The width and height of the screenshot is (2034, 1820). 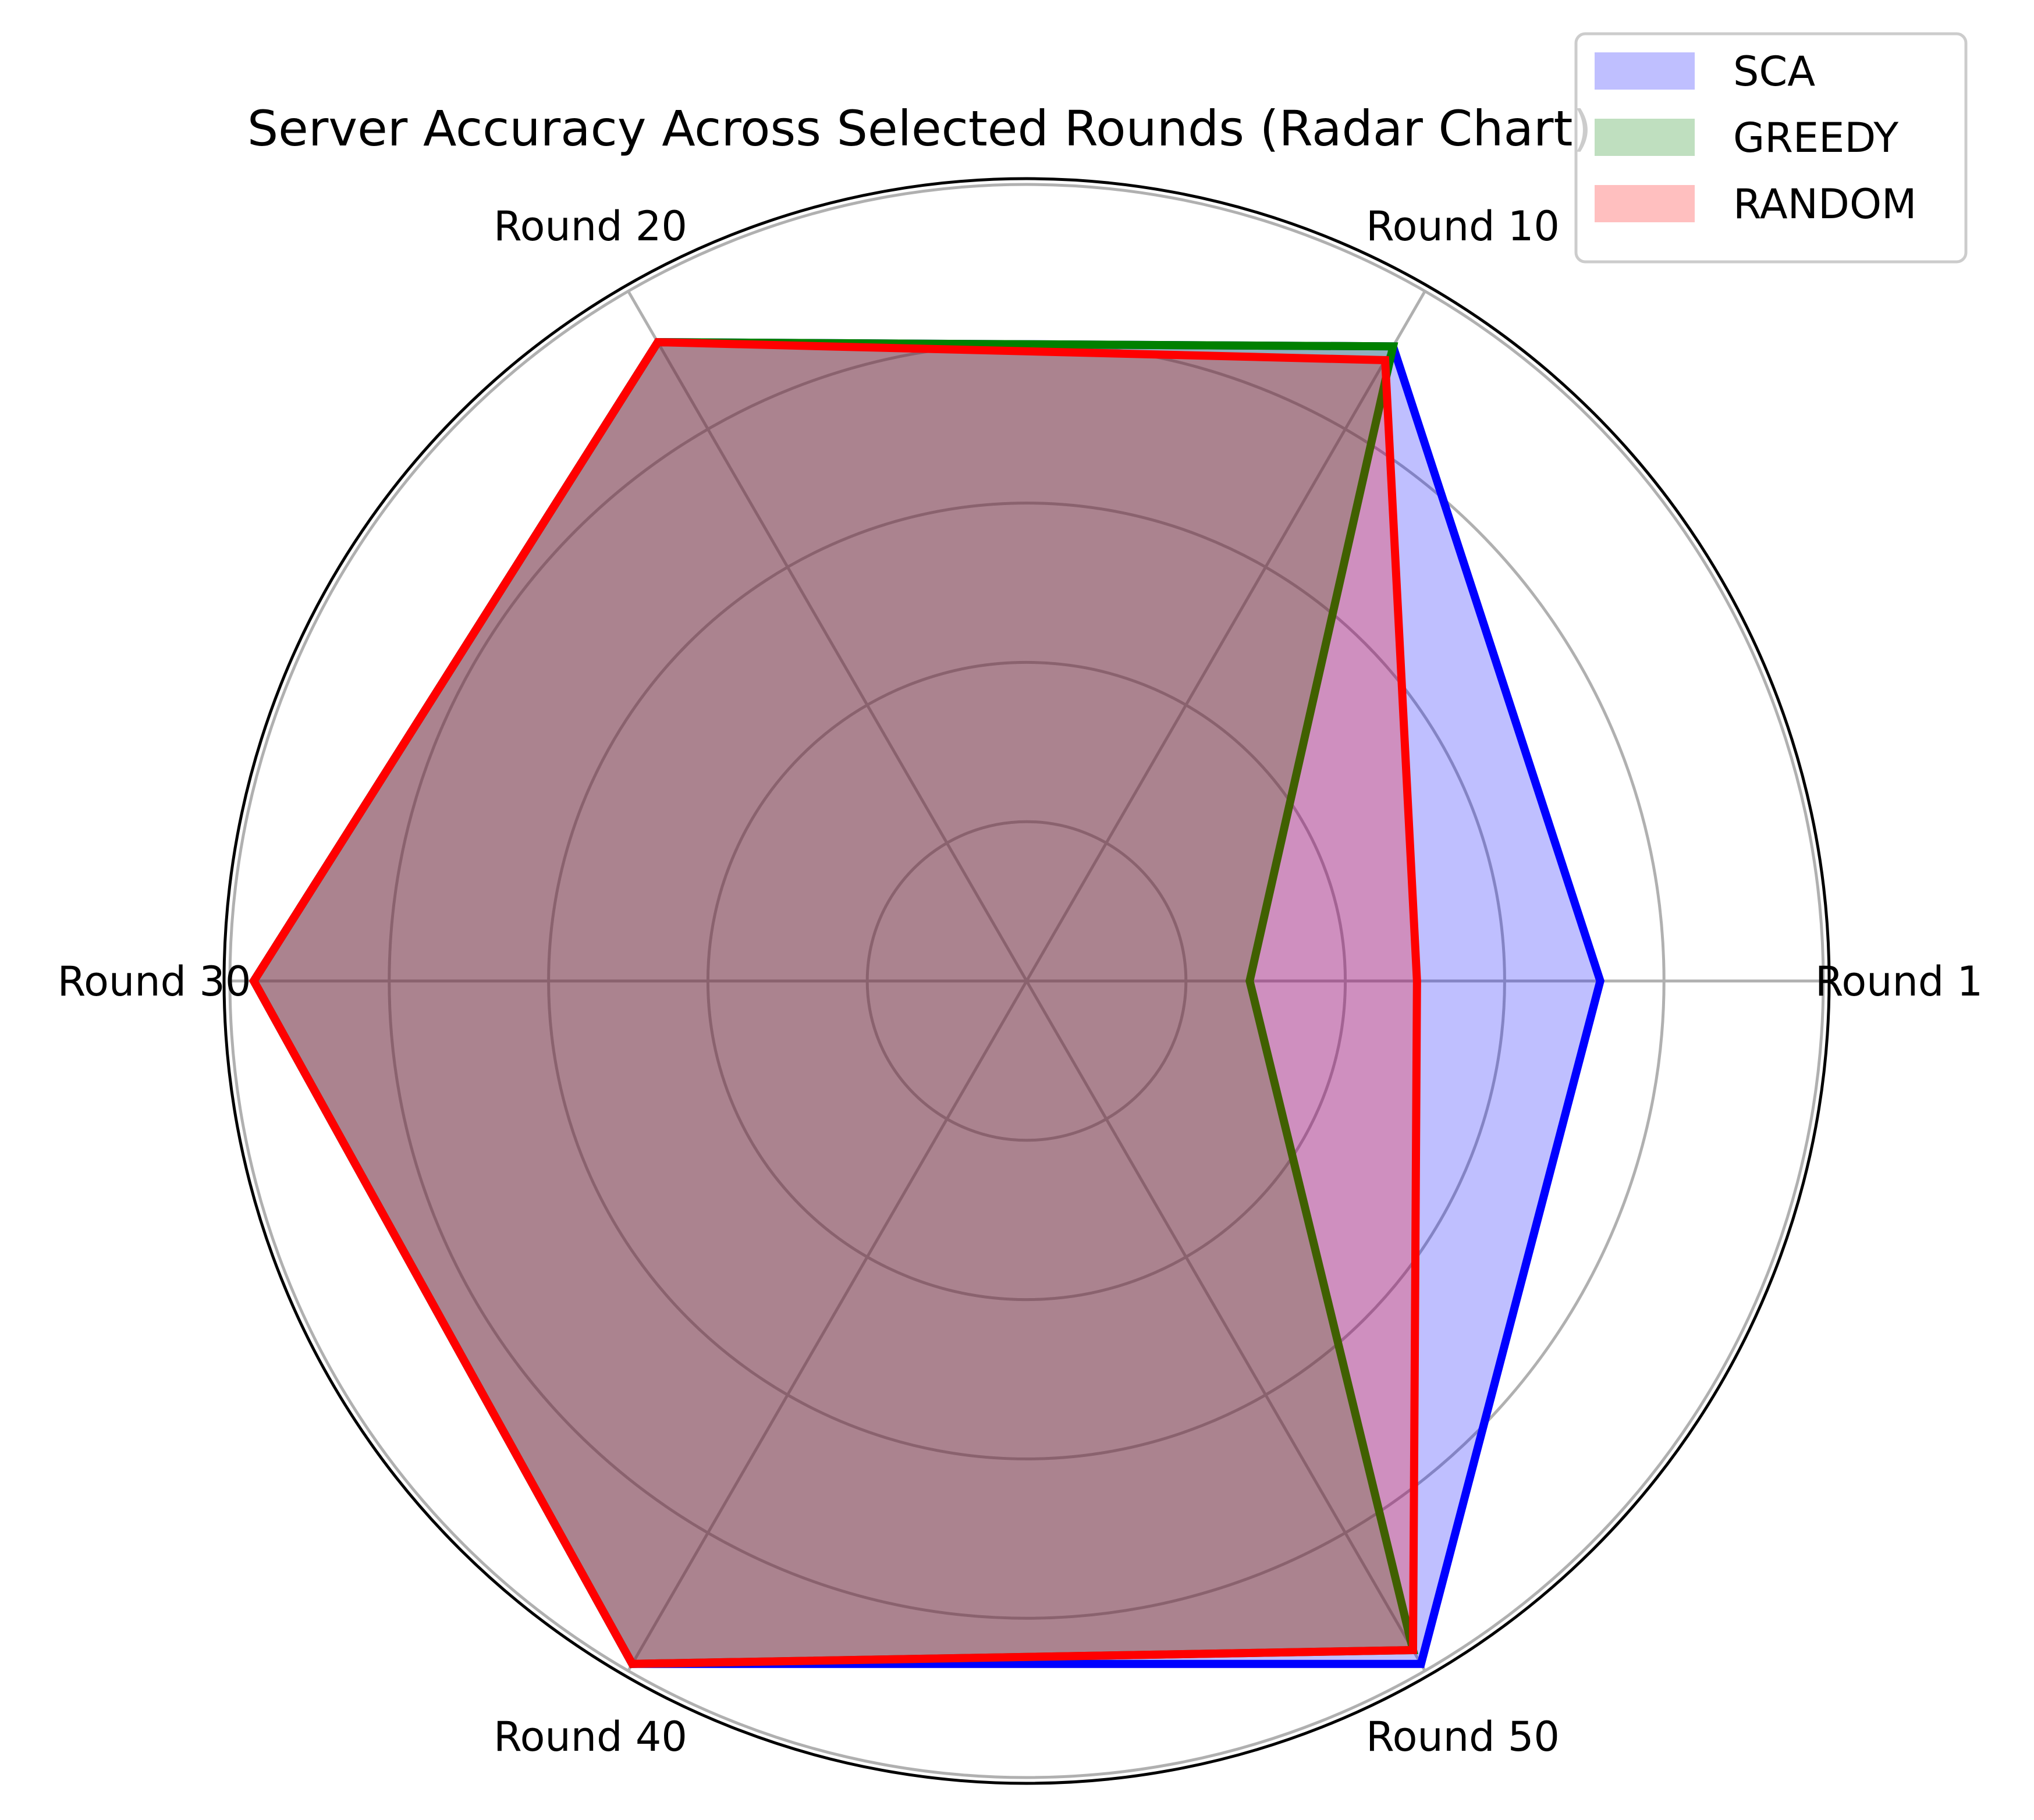 I want to click on legend: SCA GREEDY RANDOM, so click(x=1771, y=148).